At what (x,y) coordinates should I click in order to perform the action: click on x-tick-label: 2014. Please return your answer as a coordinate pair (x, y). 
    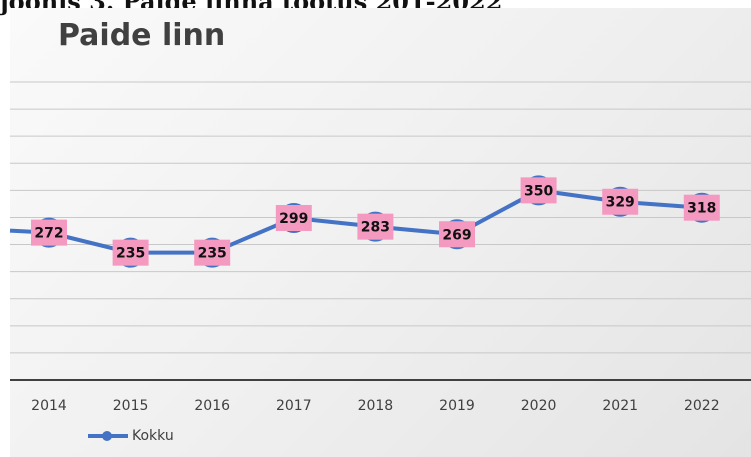
    Looking at the image, I should click on (49, 406).